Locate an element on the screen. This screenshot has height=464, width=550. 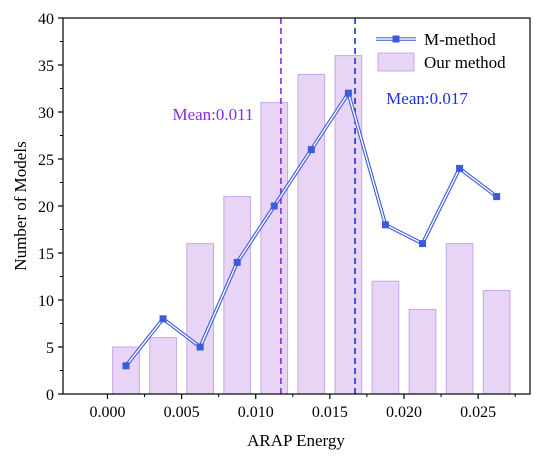
legend-label-our-method: Our method is located at coordinates (465, 62).